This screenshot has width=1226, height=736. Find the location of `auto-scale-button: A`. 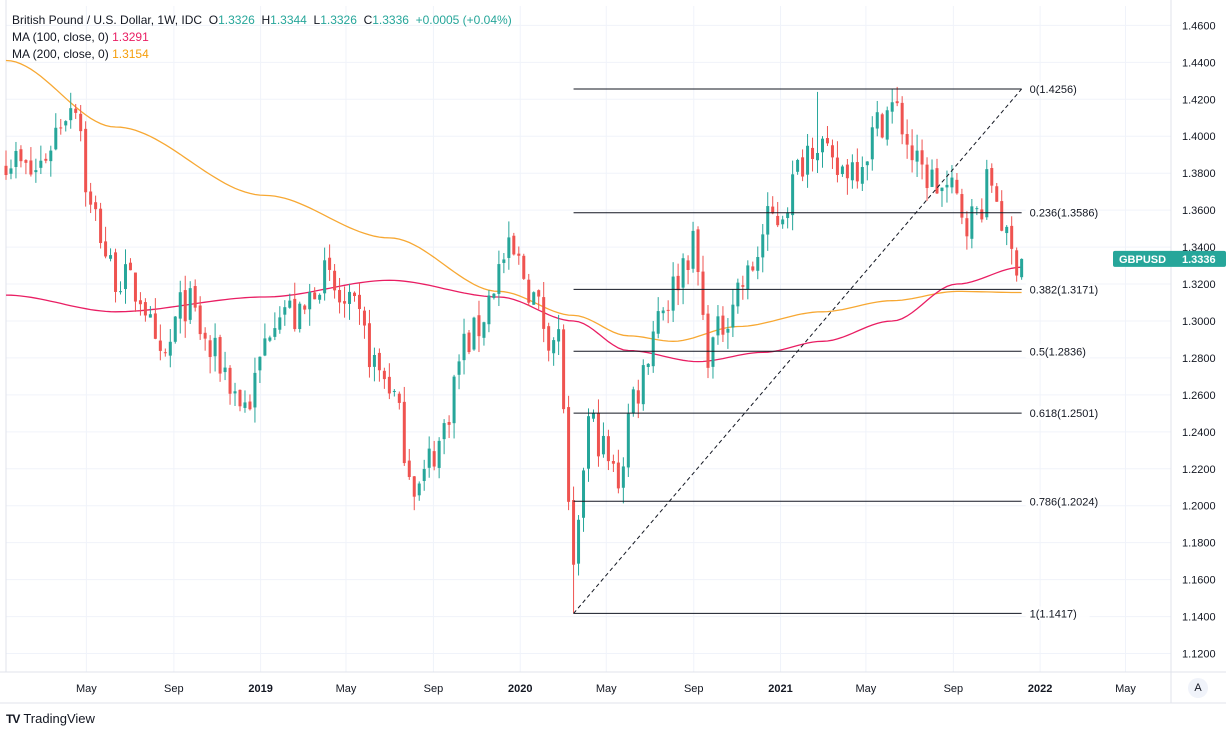

auto-scale-button: A is located at coordinates (1198, 688).